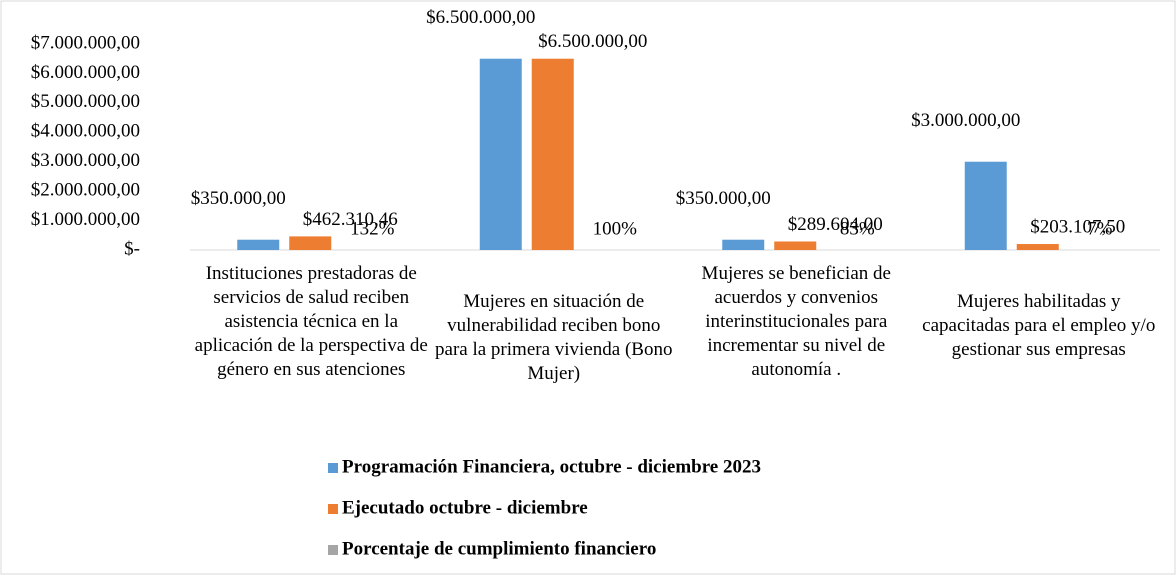 Image resolution: width=1176 pixels, height=575 pixels. Describe the element at coordinates (372, 228) in the screenshot. I see `data-label: 132%` at that location.